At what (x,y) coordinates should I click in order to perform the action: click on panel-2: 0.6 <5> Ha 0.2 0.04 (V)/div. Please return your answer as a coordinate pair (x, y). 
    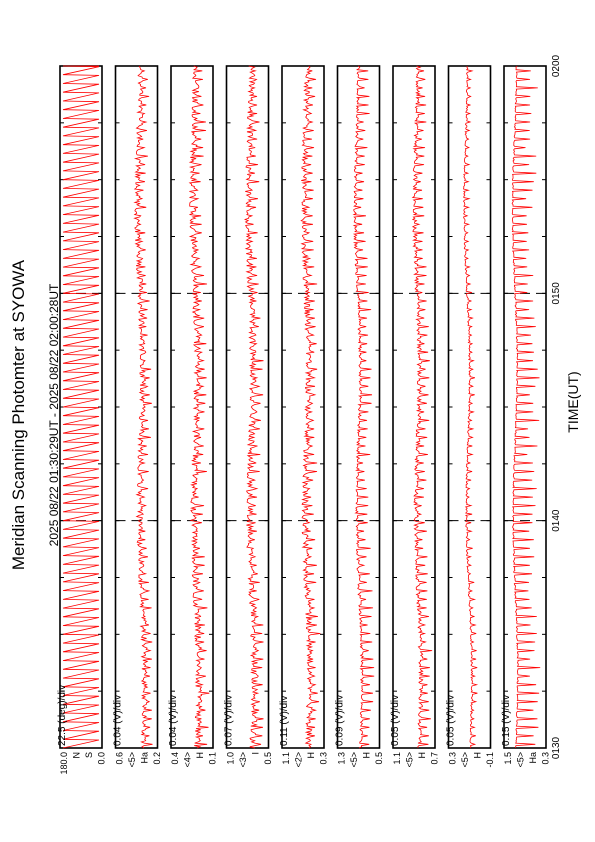
    Looking at the image, I should click on (137, 416).